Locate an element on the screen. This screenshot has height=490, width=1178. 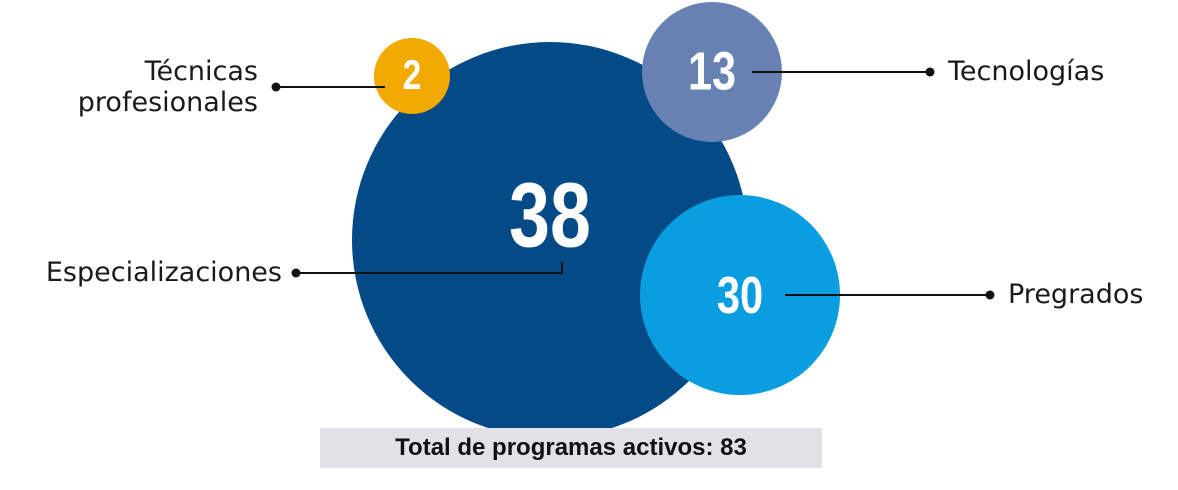
bubble-value: 2 is located at coordinates (412, 76).